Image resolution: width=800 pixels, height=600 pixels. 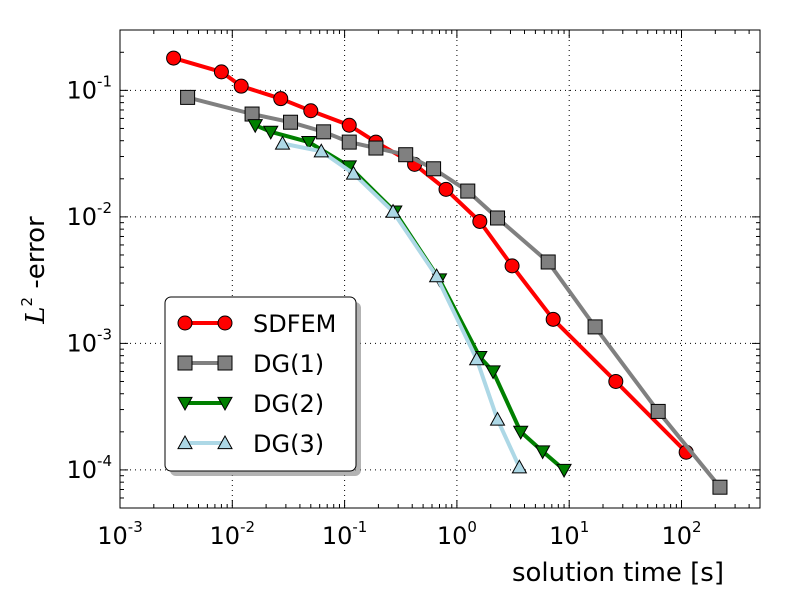 I want to click on x-tick-label: 10², so click(x=681, y=534).